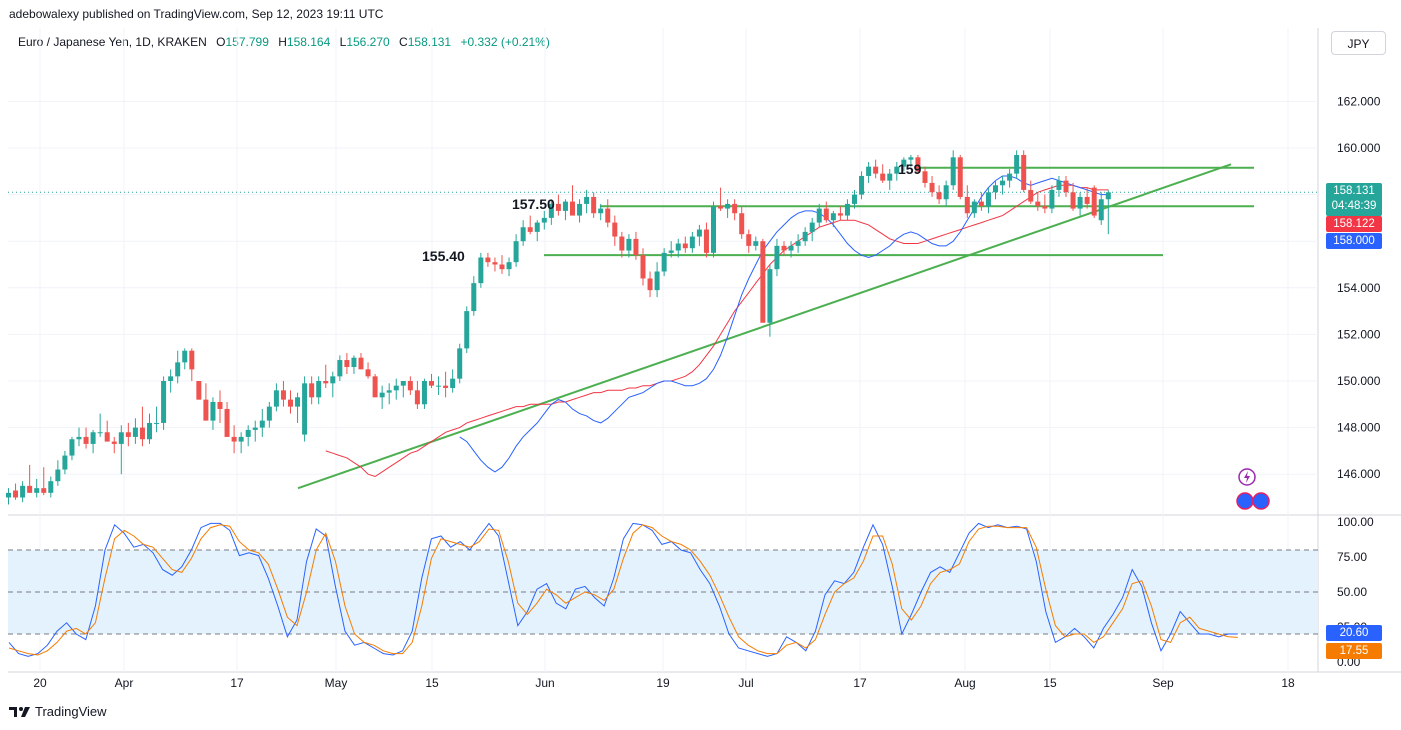 Image resolution: width=1401 pixels, height=730 pixels. What do you see at coordinates (745, 683) in the screenshot?
I see `time-tick-label: Jul` at bounding box center [745, 683].